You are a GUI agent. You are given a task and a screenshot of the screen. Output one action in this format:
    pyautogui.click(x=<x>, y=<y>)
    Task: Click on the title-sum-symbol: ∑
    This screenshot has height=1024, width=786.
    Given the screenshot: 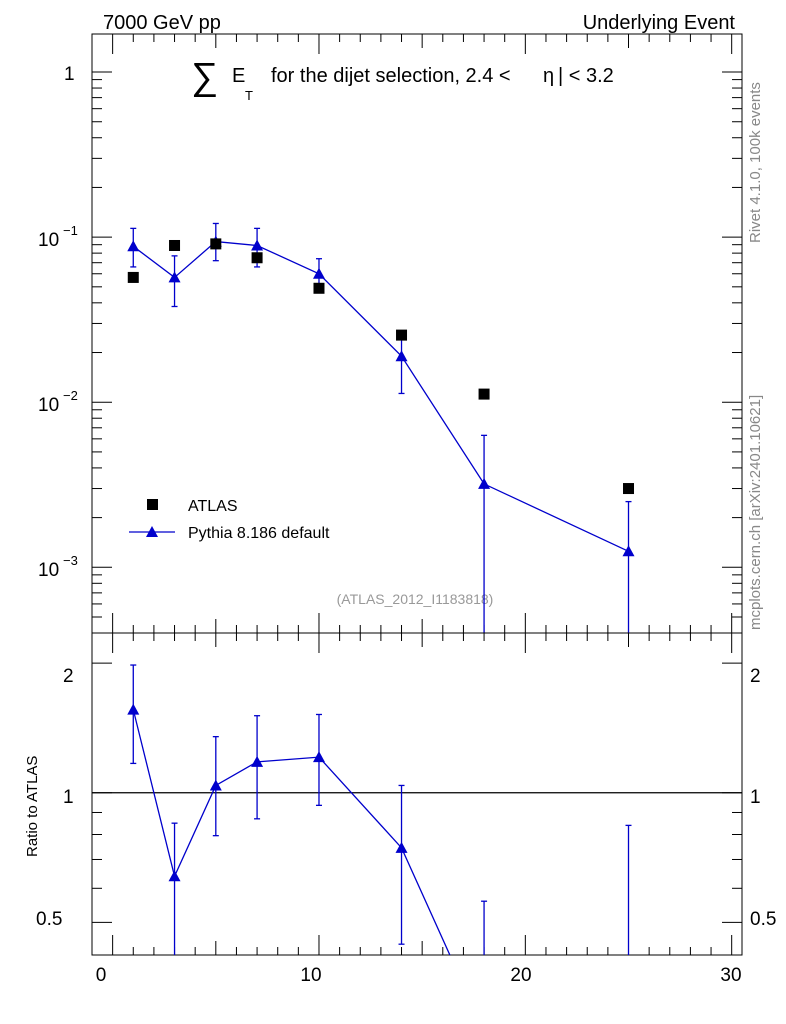 What is the action you would take?
    pyautogui.click(x=204, y=77)
    